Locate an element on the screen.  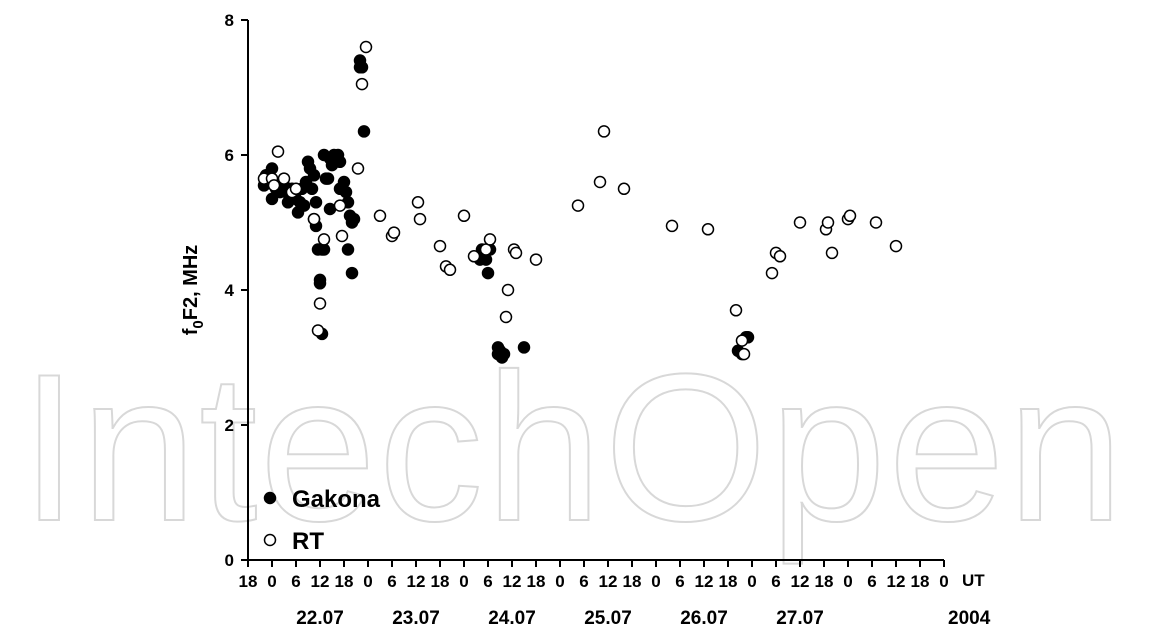
year-label: 2004 is located at coordinates (969, 618).